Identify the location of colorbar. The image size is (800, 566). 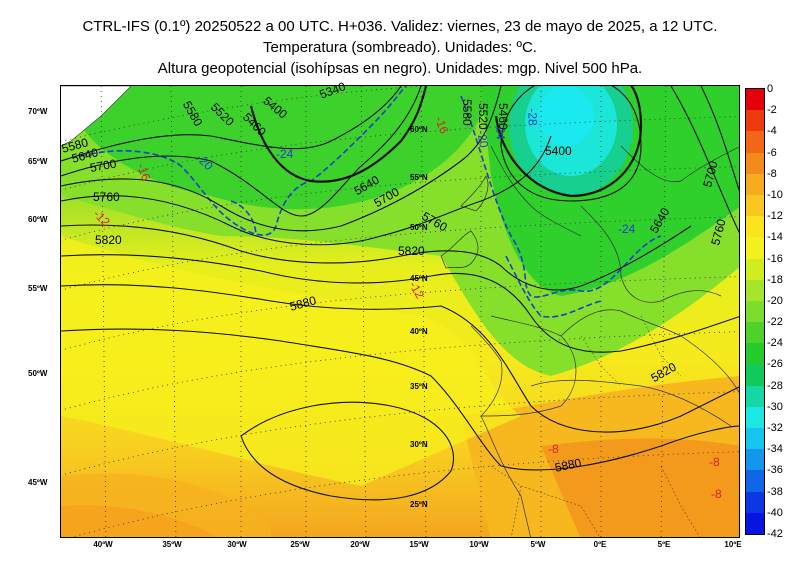
(755, 311).